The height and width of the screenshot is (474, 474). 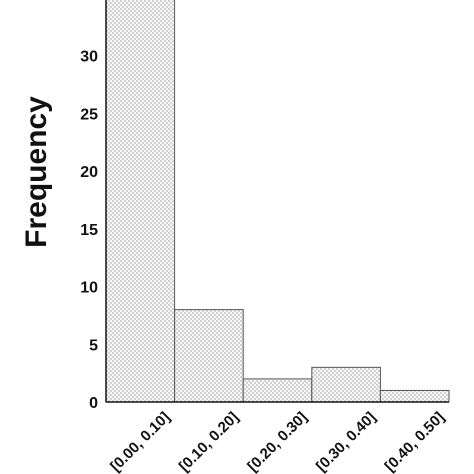 What do you see at coordinates (140, 441) in the screenshot?
I see `x-tick-label: [0.00, 0.10]` at bounding box center [140, 441].